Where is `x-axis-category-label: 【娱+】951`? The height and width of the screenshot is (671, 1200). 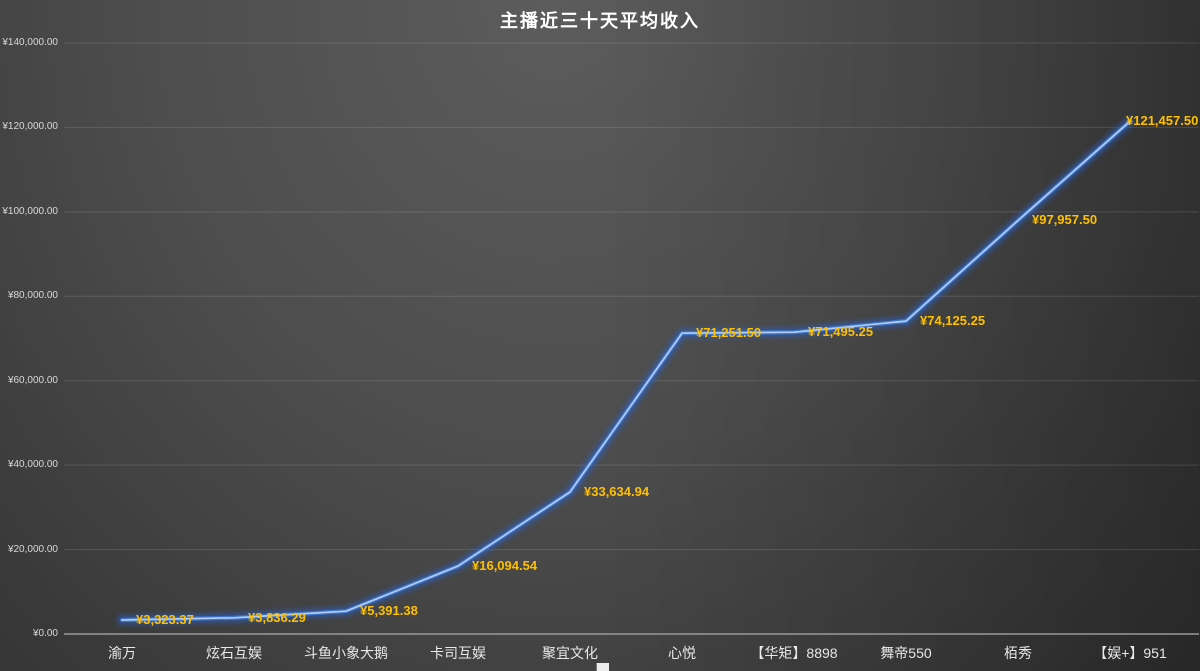 x-axis-category-label: 【娱+】951 is located at coordinates (1130, 653).